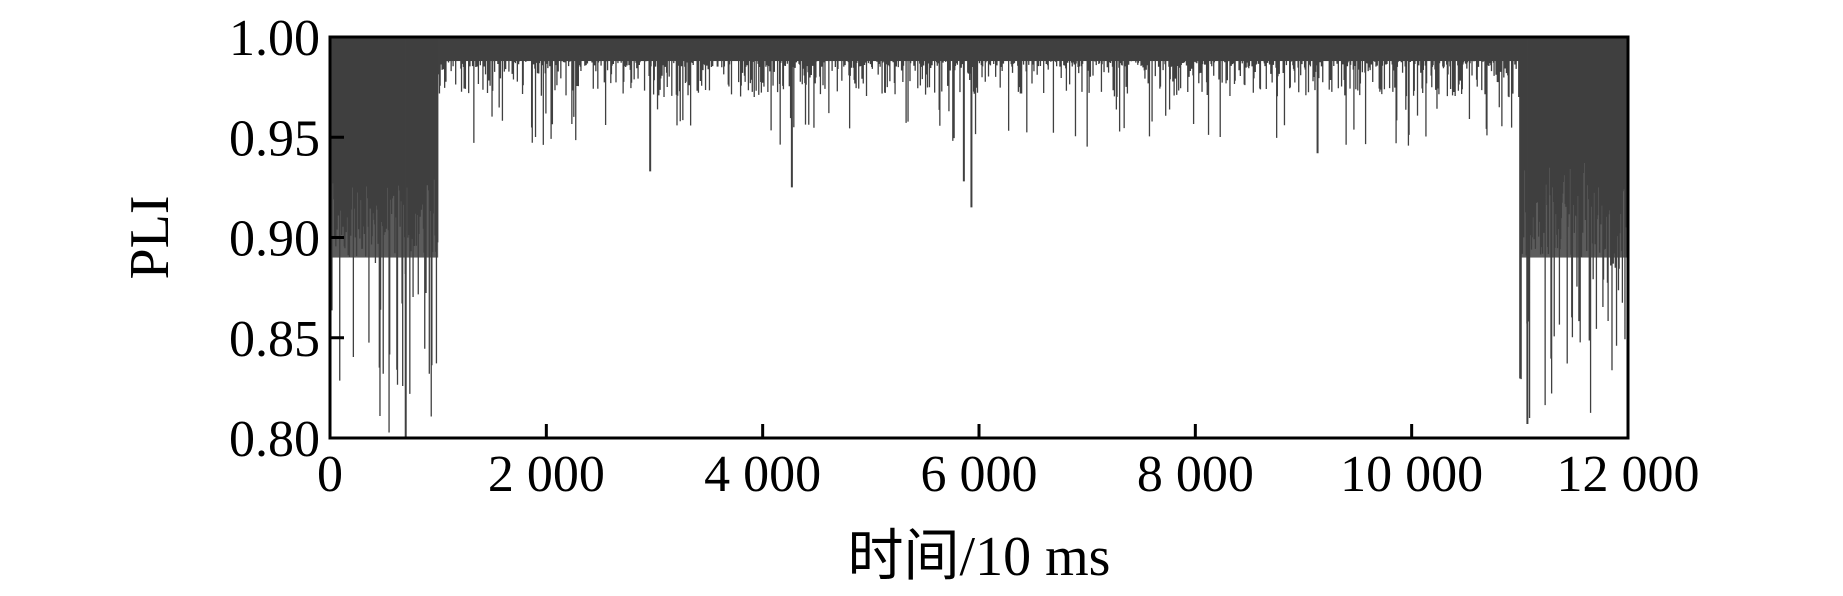  Describe the element at coordinates (274, 38) in the screenshot. I see `y-tick-label: 1.00` at that location.